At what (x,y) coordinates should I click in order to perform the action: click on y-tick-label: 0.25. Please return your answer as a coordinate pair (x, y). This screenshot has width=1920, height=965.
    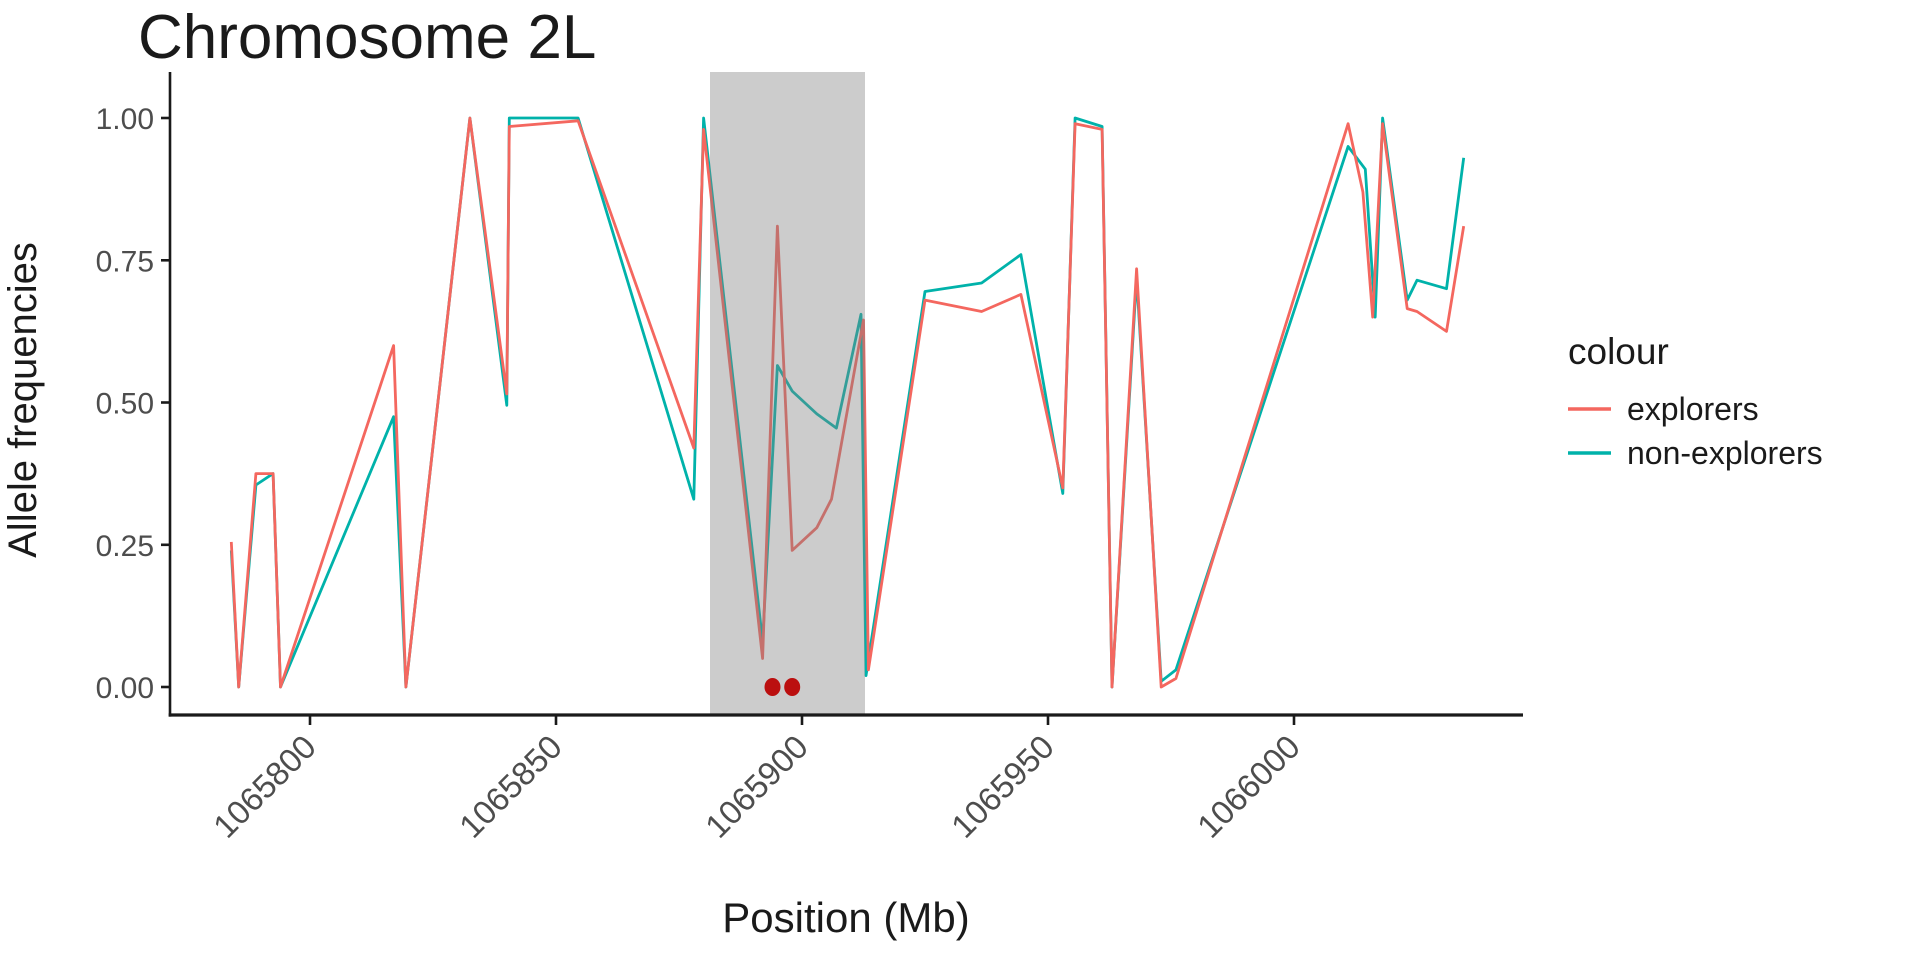
    Looking at the image, I should click on (125, 546).